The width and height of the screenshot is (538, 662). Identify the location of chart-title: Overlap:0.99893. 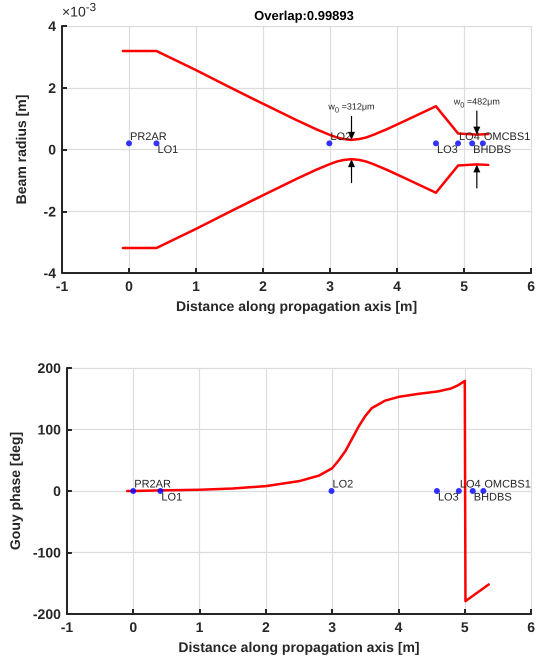
(304, 15).